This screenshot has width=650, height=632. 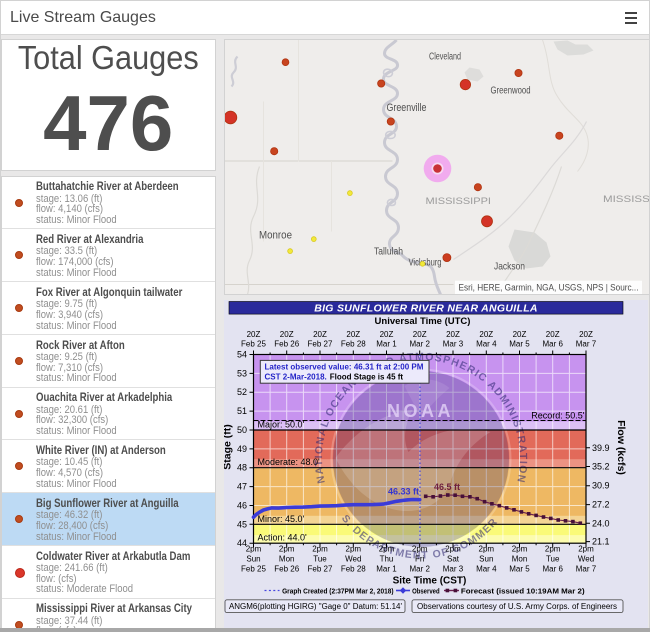 What do you see at coordinates (458, 201) in the screenshot?
I see `svg-text: MISSISSIPPI` at bounding box center [458, 201].